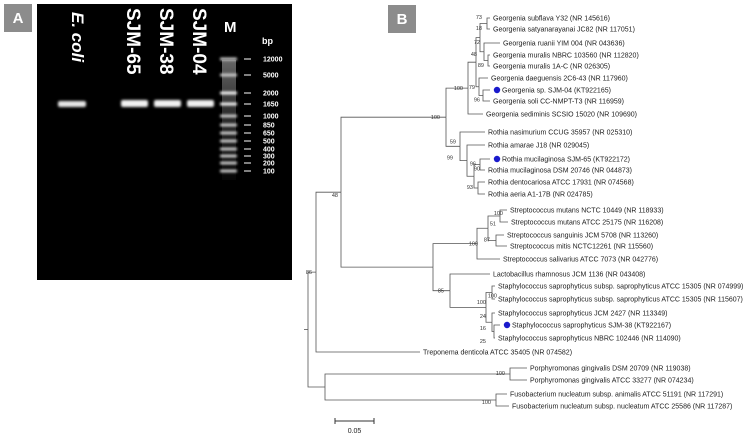 The height and width of the screenshot is (441, 750). I want to click on ladder-size-label: 5000, so click(271, 76).